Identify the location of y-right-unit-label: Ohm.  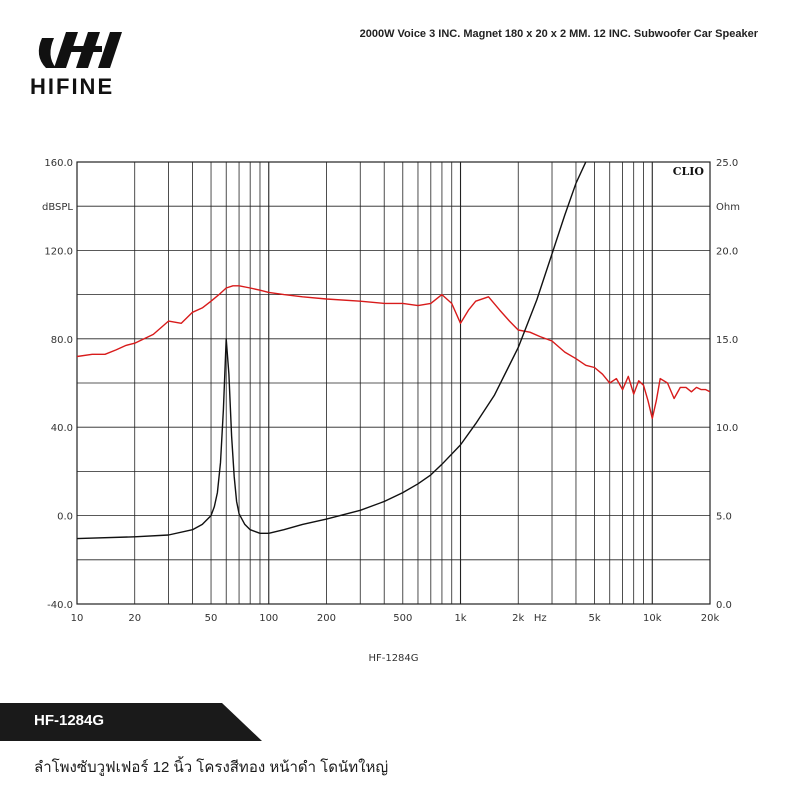
(728, 207).